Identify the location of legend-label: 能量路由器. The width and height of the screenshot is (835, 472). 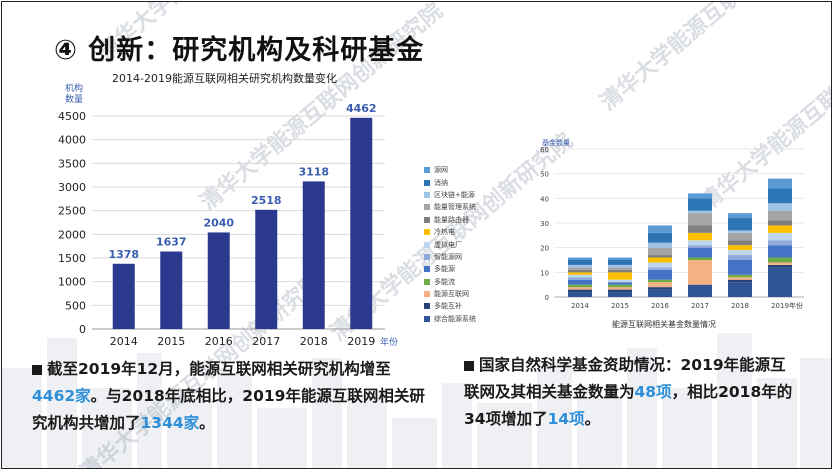
(451, 219).